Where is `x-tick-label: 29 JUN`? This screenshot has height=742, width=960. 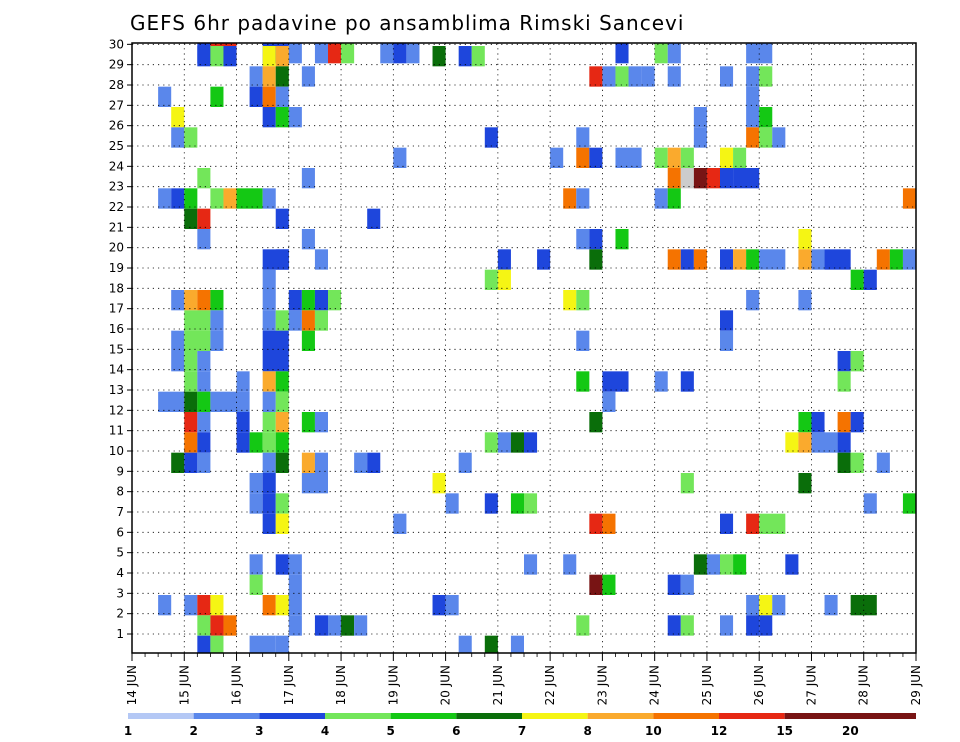 x-tick-label: 29 JUN is located at coordinates (916, 685).